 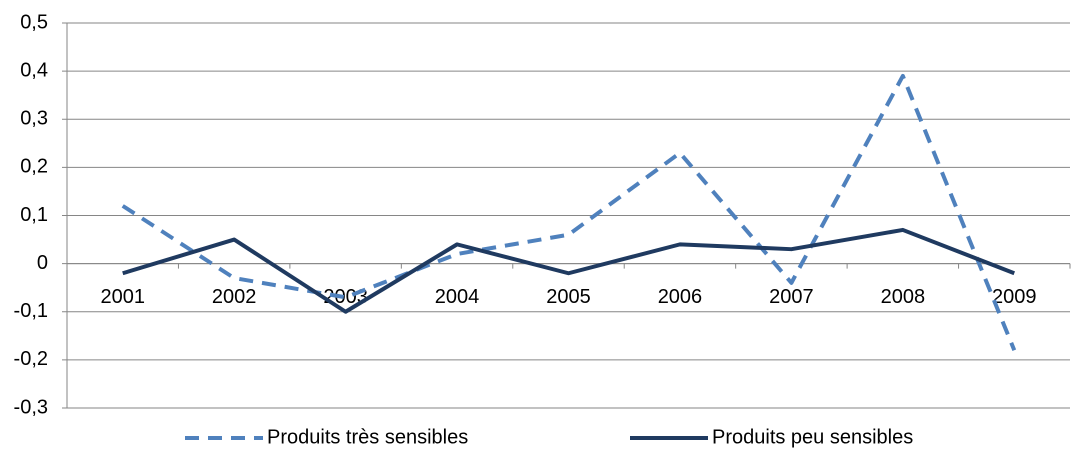 What do you see at coordinates (34, 215) in the screenshot?
I see `y-tick-label: 0,1` at bounding box center [34, 215].